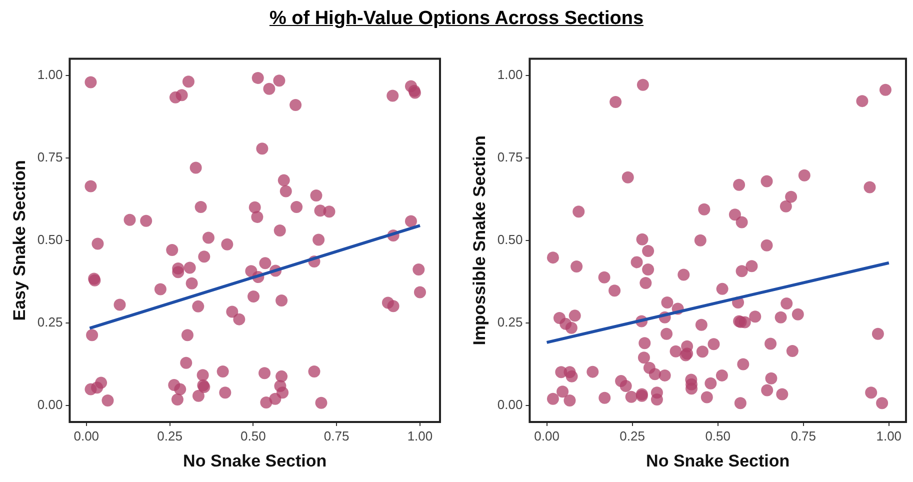 The height and width of the screenshot is (482, 913). I want to click on y-axis-title: Impossible Snake Section, so click(479, 241).